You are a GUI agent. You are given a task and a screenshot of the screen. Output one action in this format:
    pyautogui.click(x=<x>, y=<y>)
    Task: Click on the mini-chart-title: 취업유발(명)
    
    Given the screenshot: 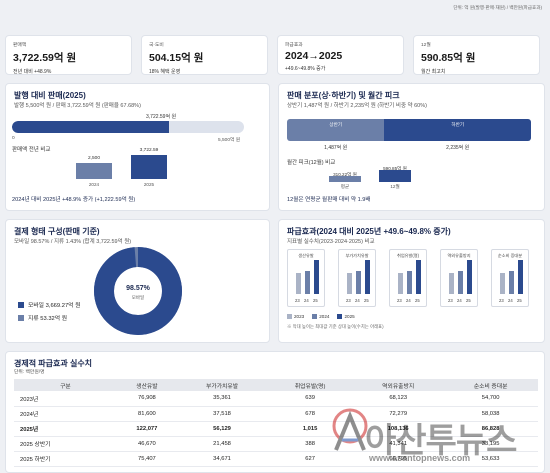 What is the action you would take?
    pyautogui.click(x=408, y=255)
    